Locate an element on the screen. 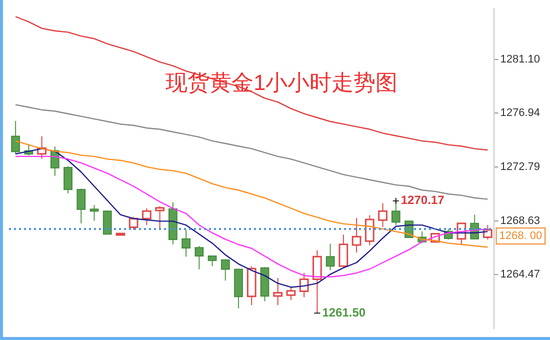 This screenshot has width=550, height=340. y-tick-label: 1276.94 is located at coordinates (520, 113).